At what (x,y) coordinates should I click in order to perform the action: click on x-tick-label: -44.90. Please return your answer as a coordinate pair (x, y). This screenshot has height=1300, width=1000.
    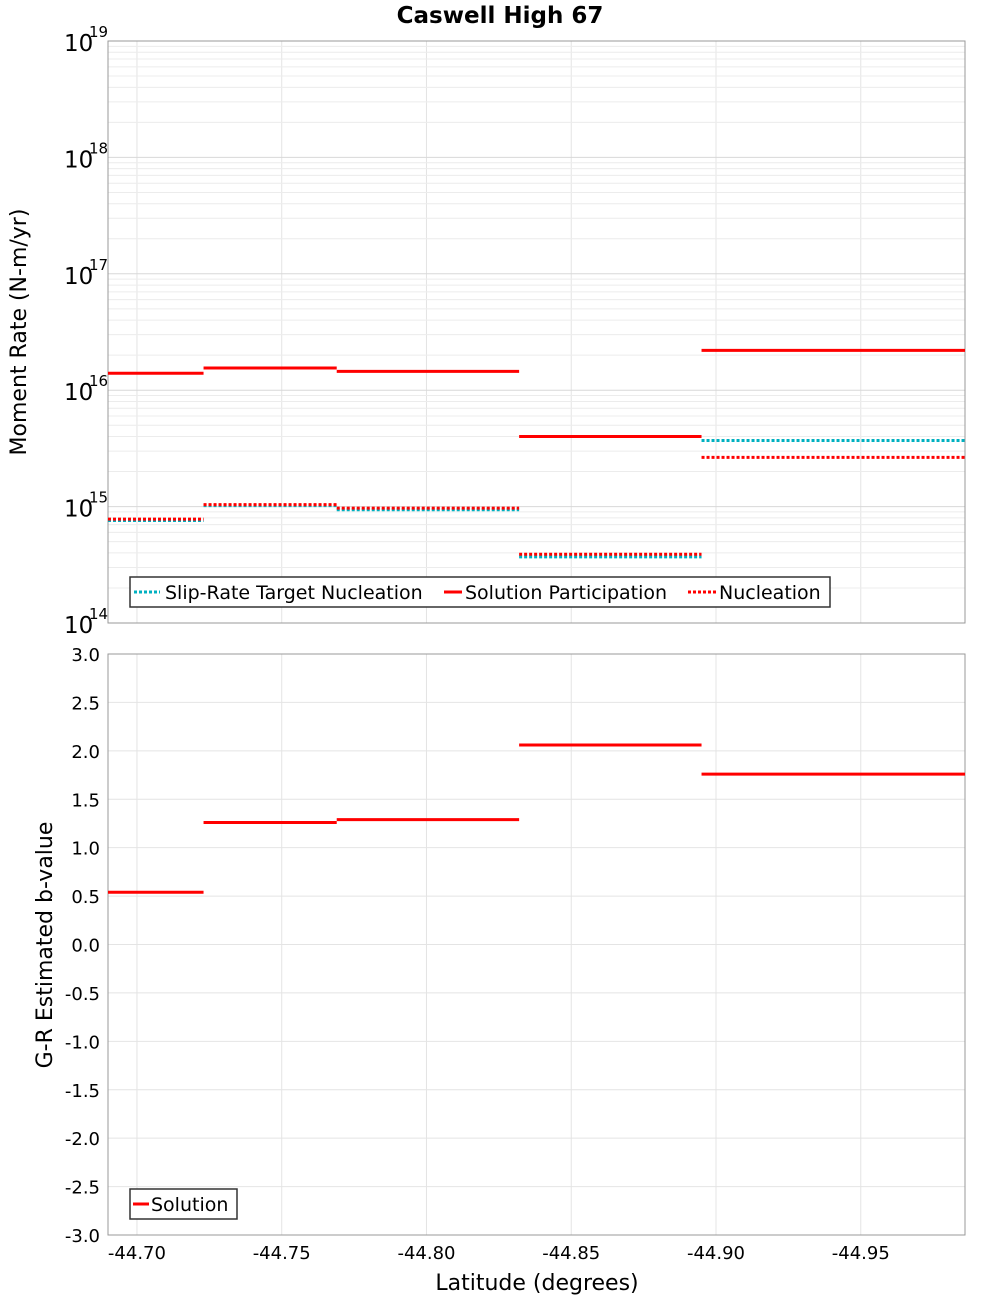
    Looking at the image, I should click on (716, 1253).